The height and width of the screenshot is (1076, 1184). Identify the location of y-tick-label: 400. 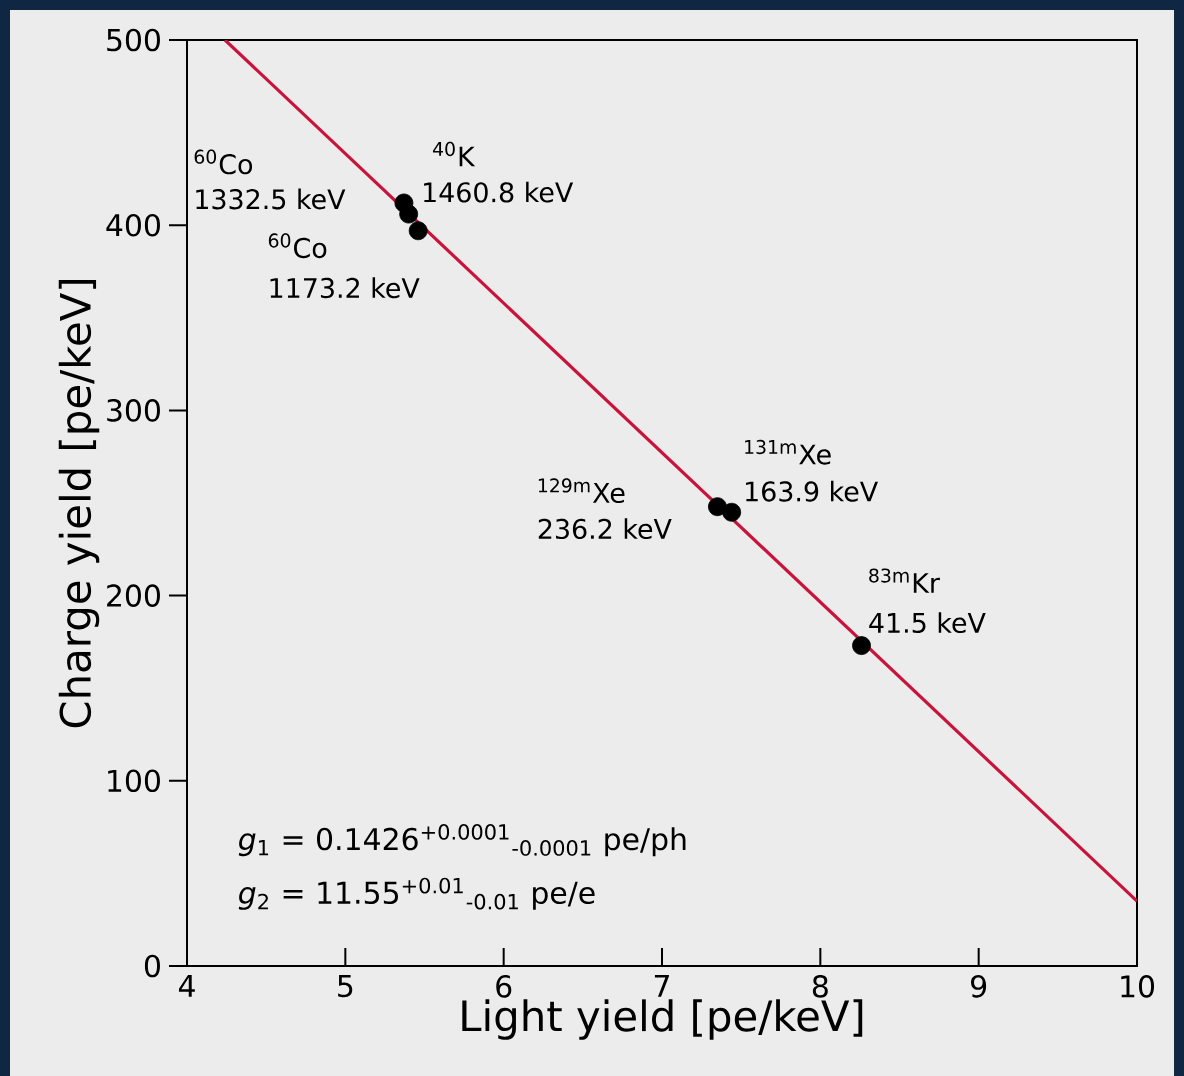
(133, 225).